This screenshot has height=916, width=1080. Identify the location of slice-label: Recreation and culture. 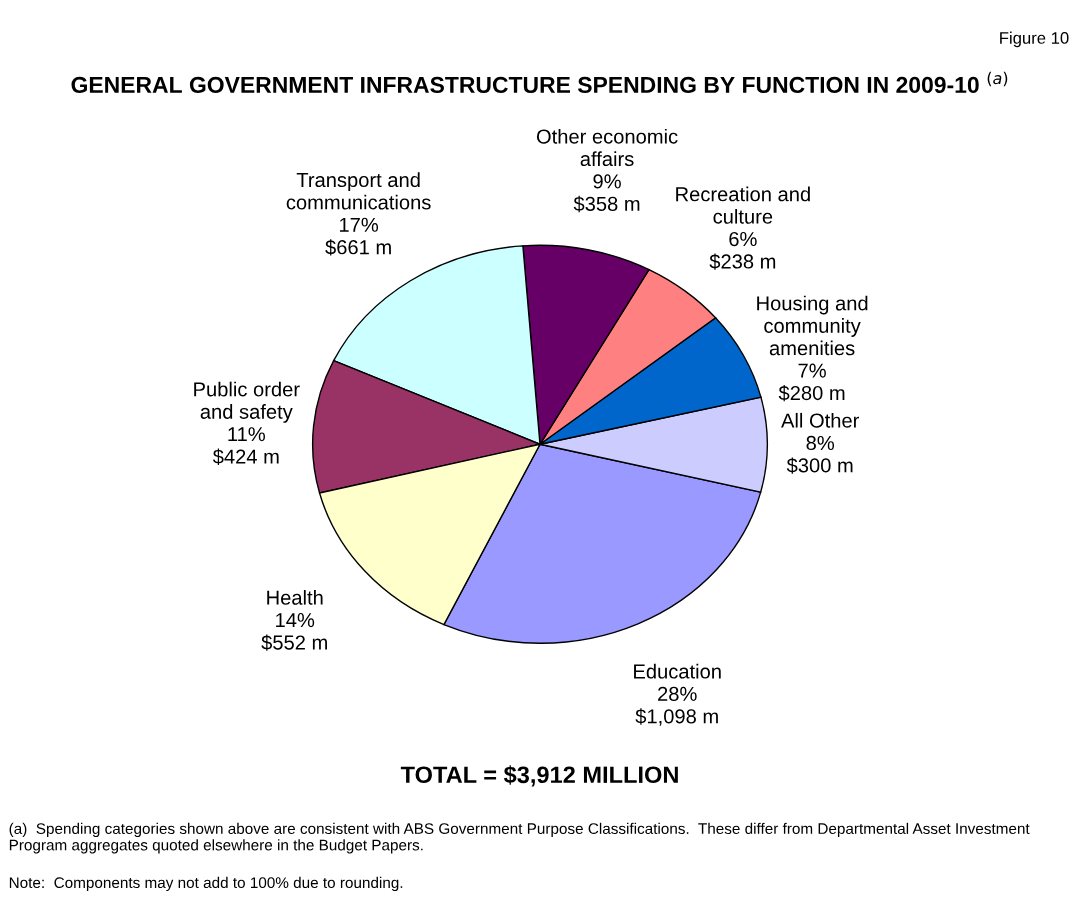
(743, 205).